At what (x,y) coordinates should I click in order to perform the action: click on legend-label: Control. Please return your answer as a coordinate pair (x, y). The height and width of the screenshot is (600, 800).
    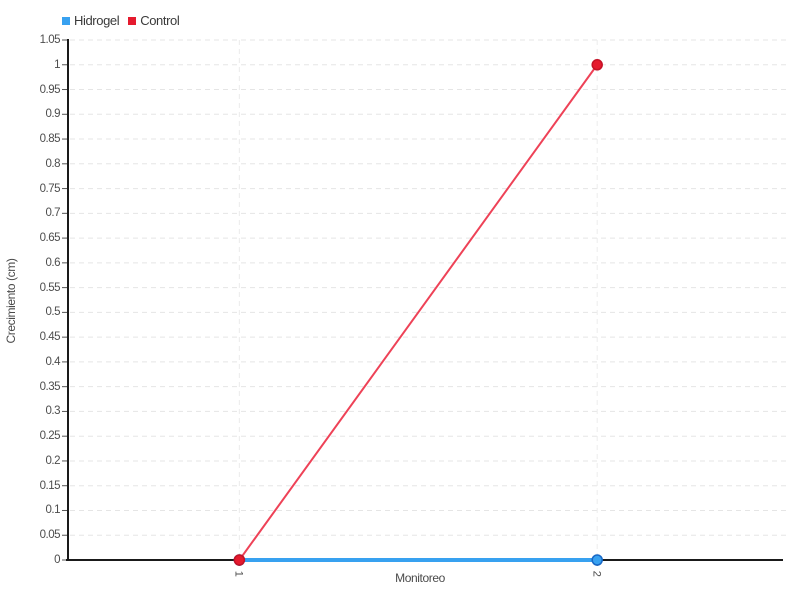
    Looking at the image, I should click on (160, 20).